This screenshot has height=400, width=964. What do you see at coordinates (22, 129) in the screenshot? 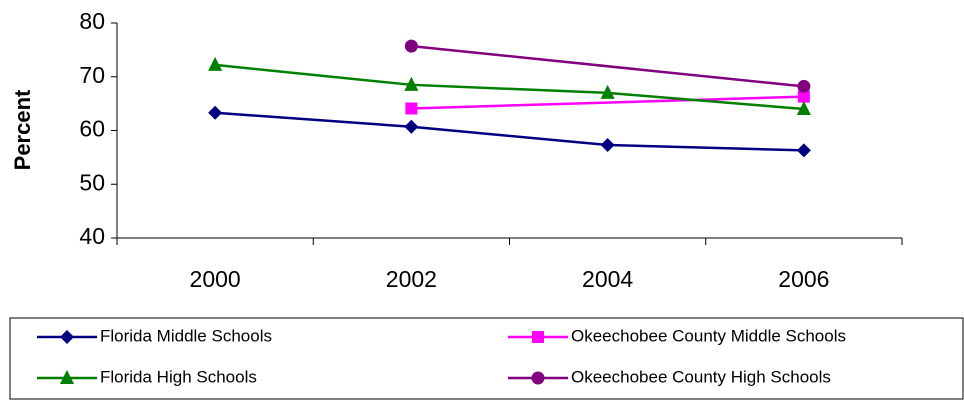
I see `y-axis-label: Percent` at bounding box center [22, 129].